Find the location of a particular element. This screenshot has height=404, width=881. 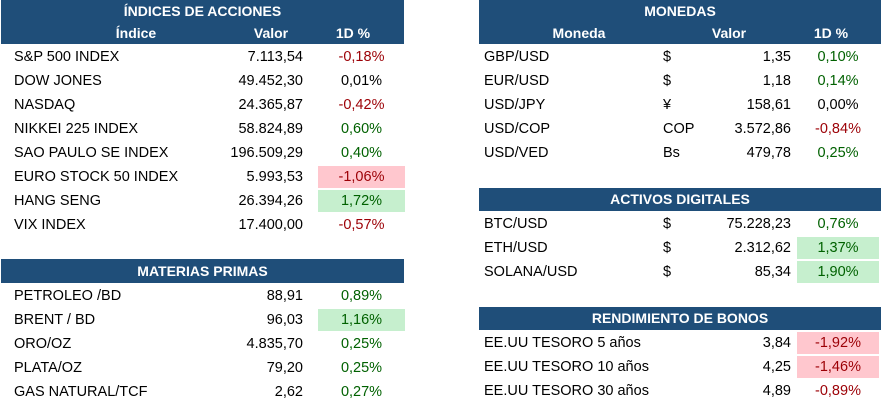

currencies-name-cell: USD/COP is located at coordinates (517, 129).